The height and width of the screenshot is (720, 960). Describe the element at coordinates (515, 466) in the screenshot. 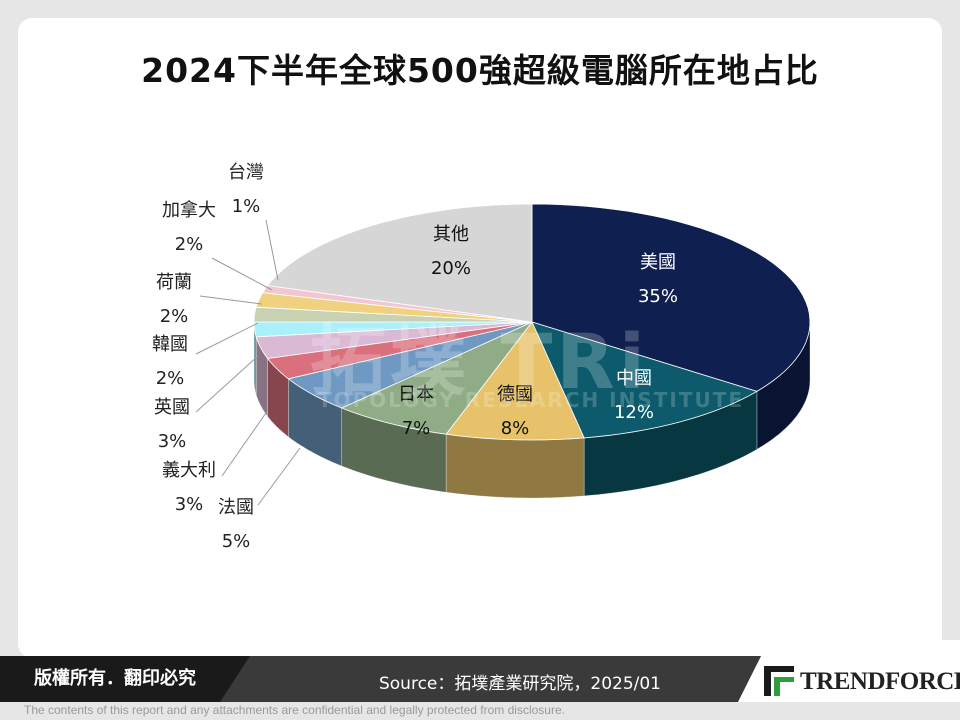

I see `pie-side-德國` at that location.